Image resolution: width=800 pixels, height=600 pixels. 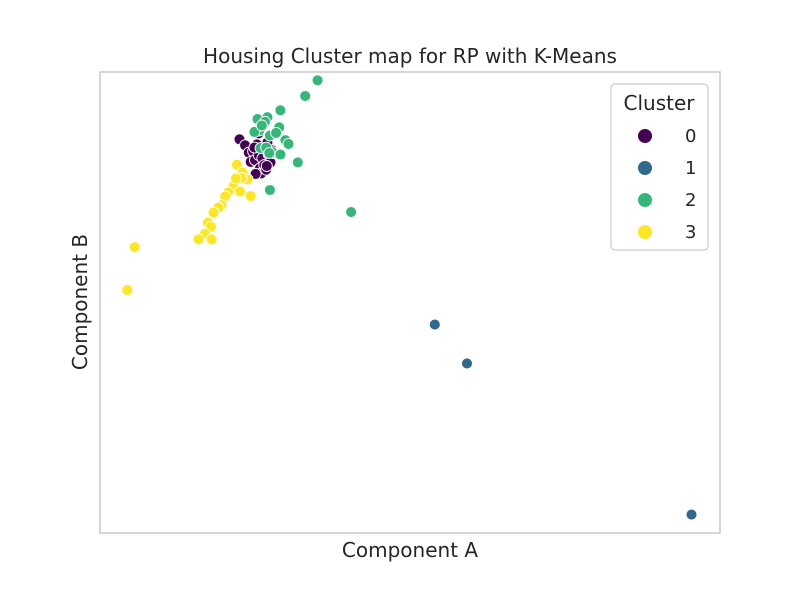 I want to click on legend-items: 0 1 2 3, so click(x=666, y=184).